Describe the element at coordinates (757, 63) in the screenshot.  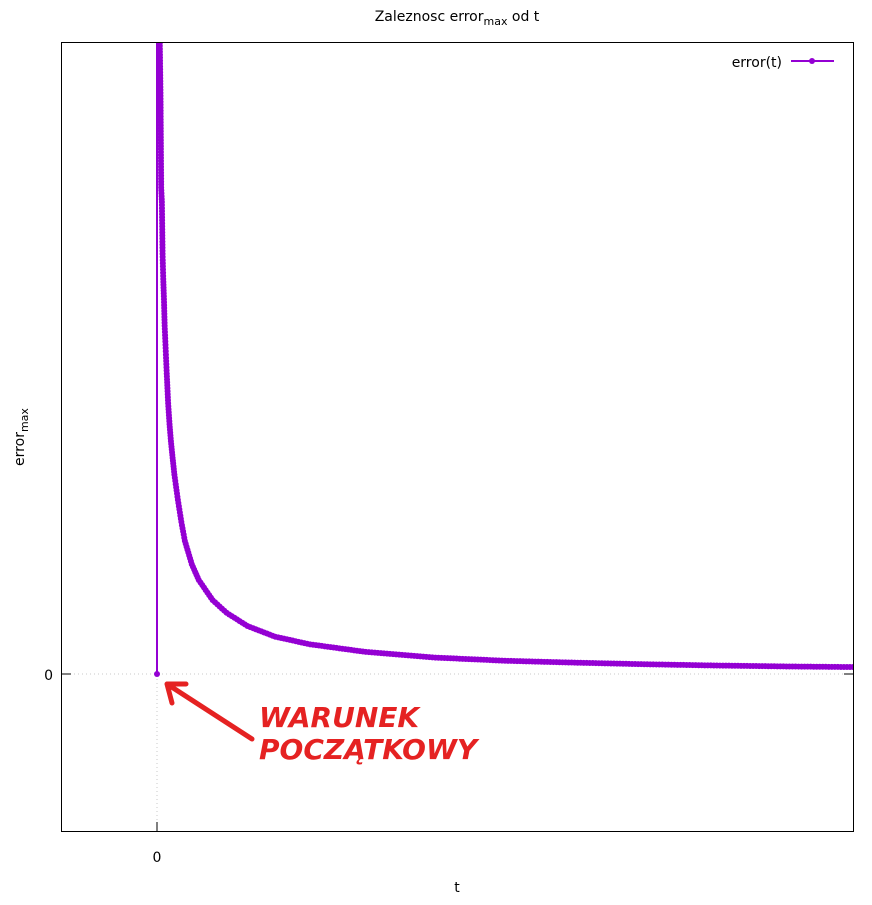
I see `legend-label-error: error(t)` at that location.